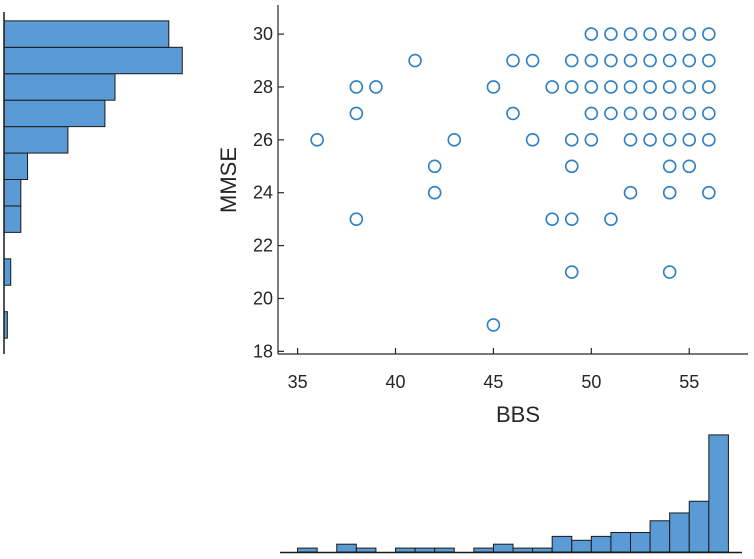  Describe the element at coordinates (518, 414) in the screenshot. I see `x-axis-title: BBS` at that location.